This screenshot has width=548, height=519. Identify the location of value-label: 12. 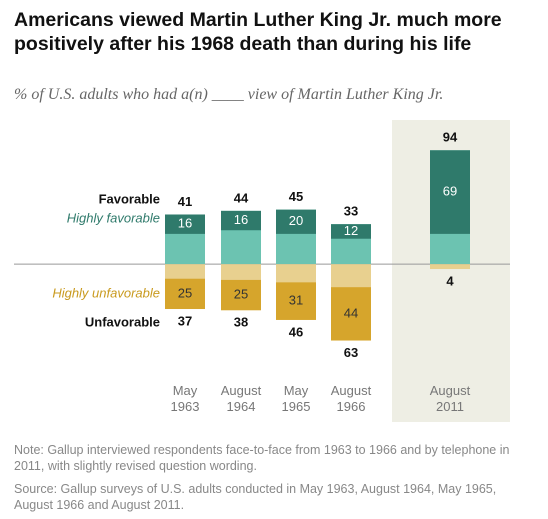
(351, 230).